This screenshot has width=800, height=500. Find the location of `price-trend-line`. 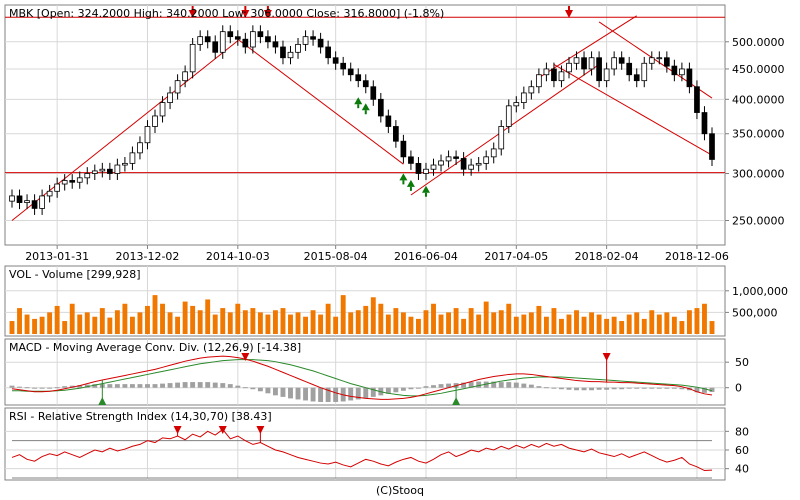

price-trend-line is located at coordinates (505, 129).